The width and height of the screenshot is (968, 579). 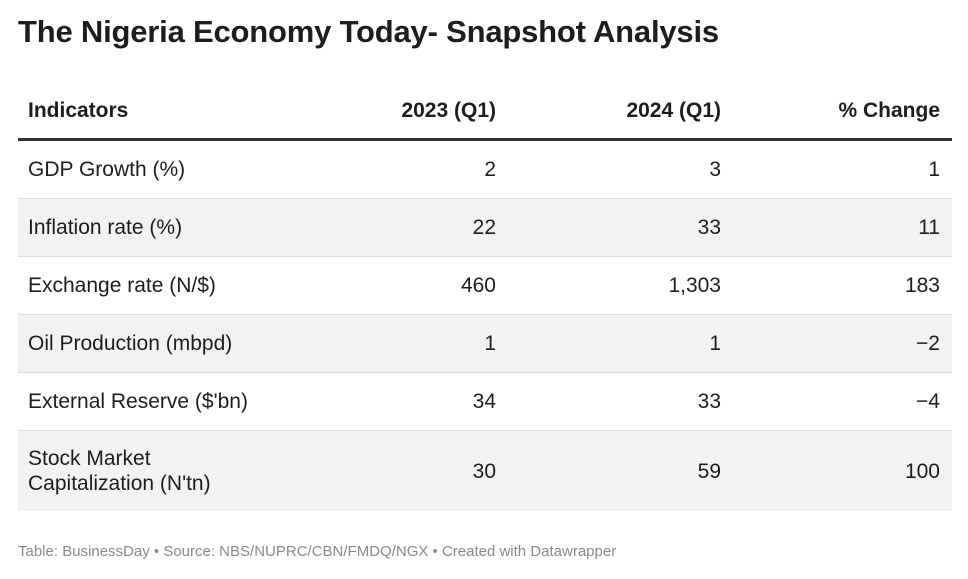 I want to click on table-row: Oil Production (mbpd) 1 1 −2, so click(x=485, y=343).